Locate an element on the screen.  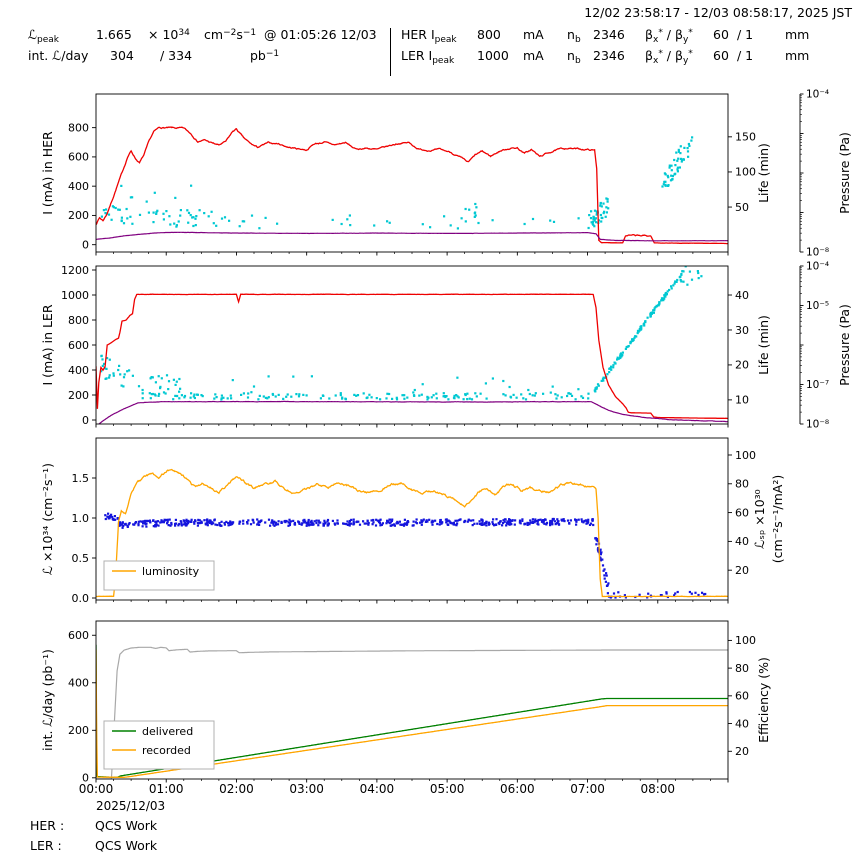
xtick-08:00: 08:00 is located at coordinates (657, 789).